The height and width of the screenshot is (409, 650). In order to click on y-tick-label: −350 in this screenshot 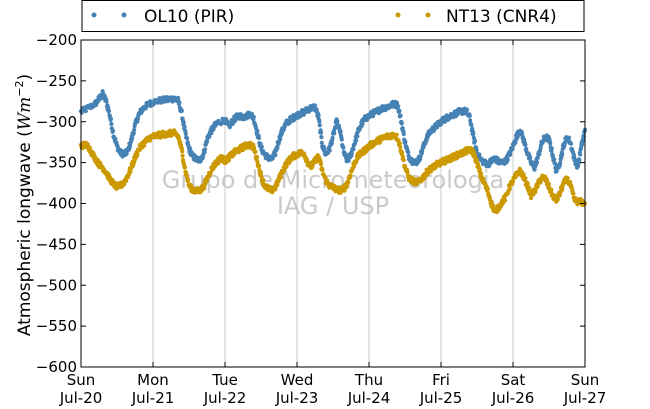, I will do `click(56, 163)`.